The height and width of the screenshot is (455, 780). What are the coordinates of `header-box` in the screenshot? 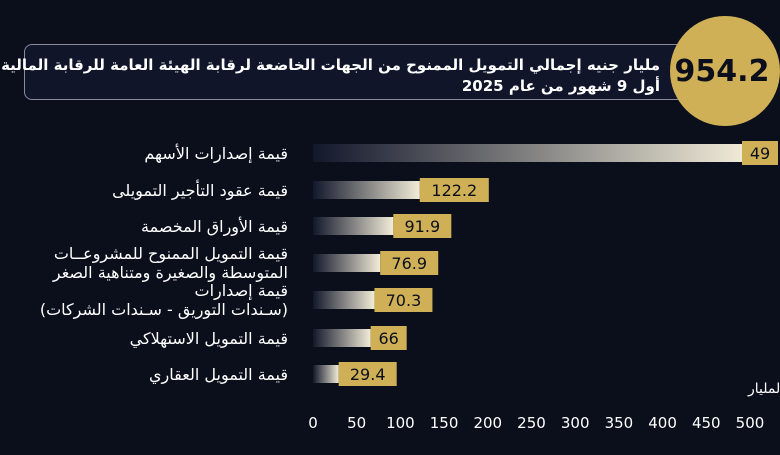 It's located at (374, 72).